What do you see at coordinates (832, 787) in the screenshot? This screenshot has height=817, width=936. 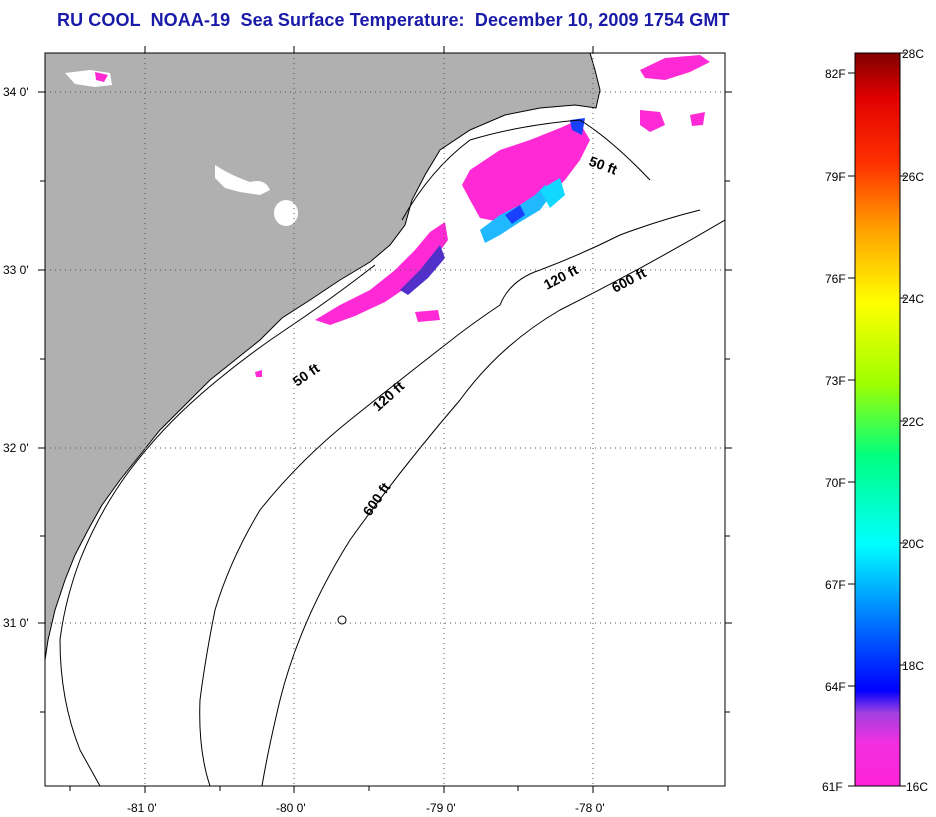 I see `colorbar-f-61: 61F` at bounding box center [832, 787].